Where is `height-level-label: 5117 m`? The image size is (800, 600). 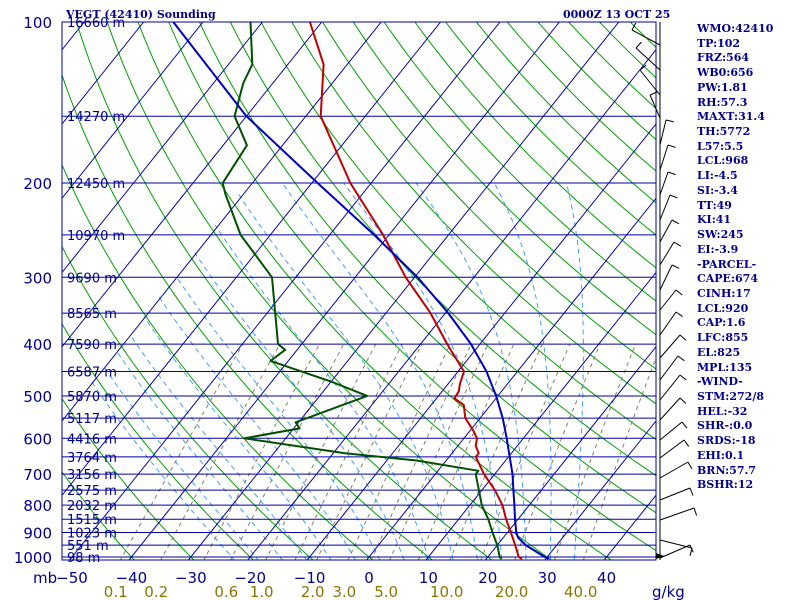 height-level-label: 5117 m is located at coordinates (92, 419).